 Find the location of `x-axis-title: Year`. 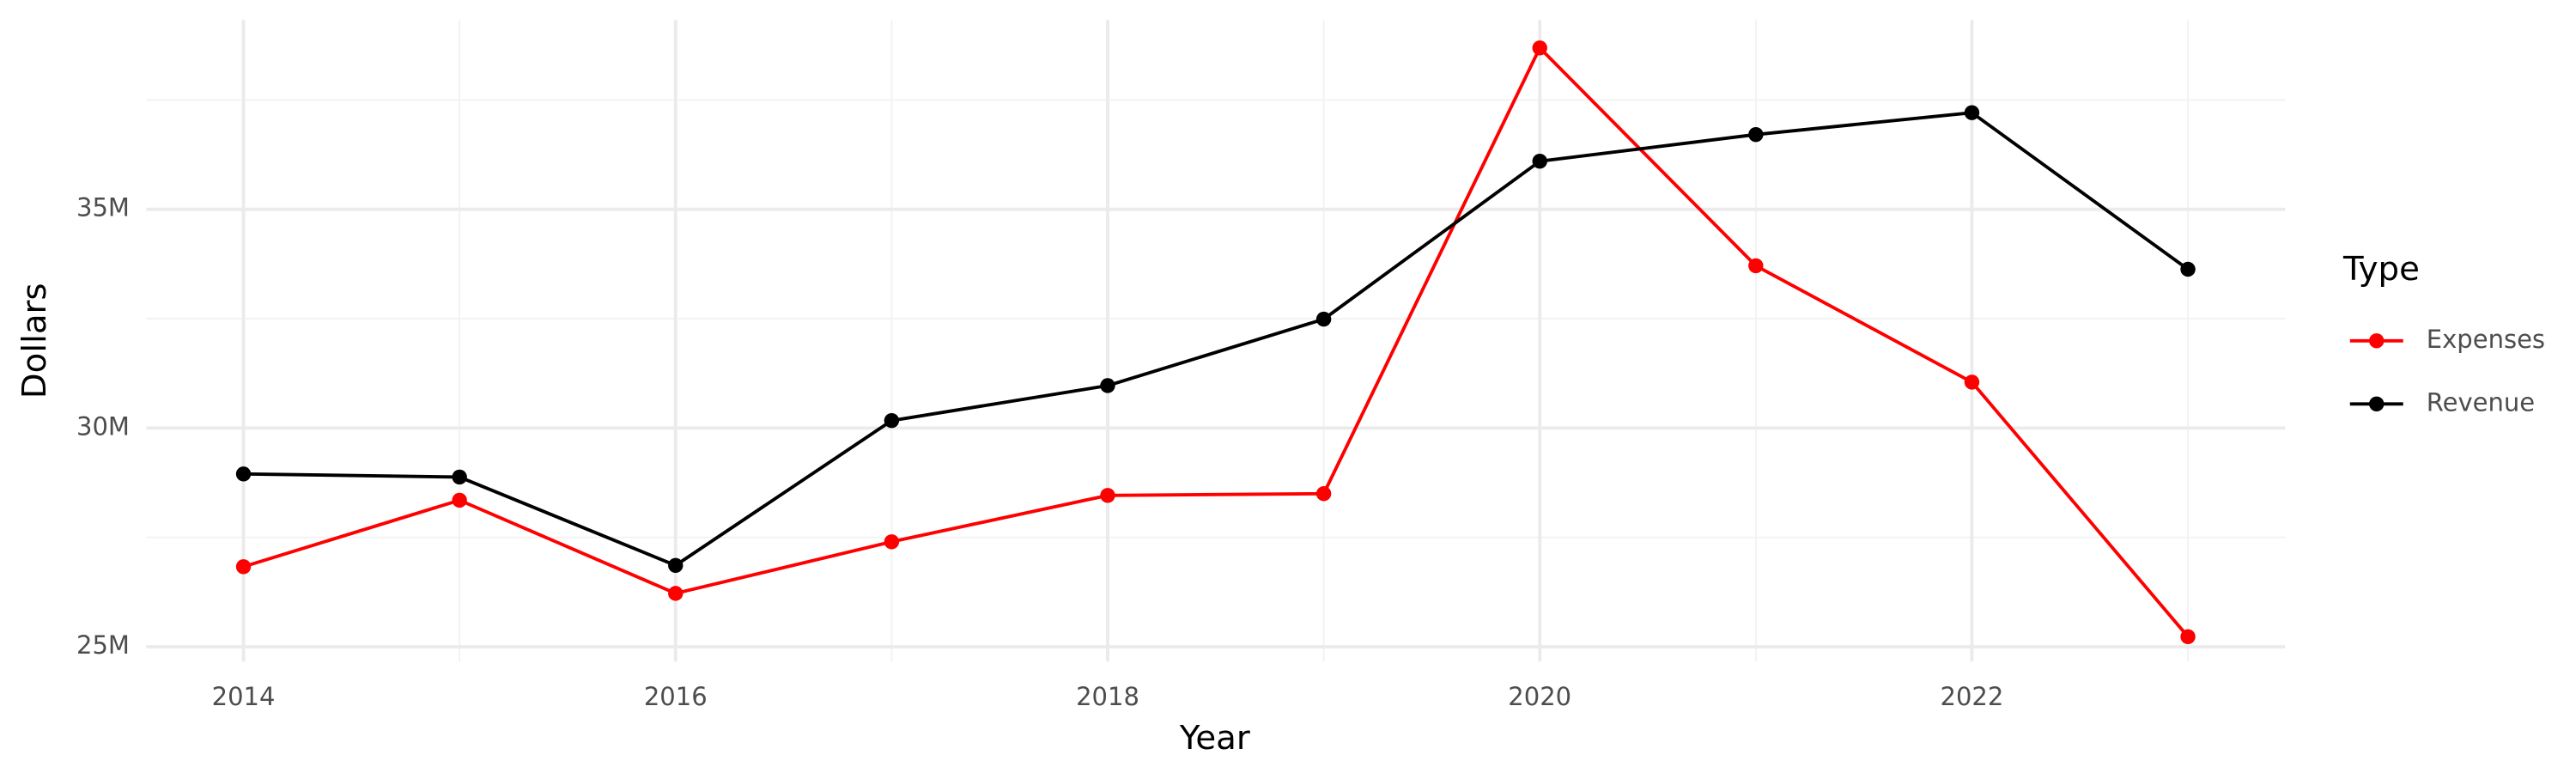

x-axis-title: Year is located at coordinates (1214, 738).